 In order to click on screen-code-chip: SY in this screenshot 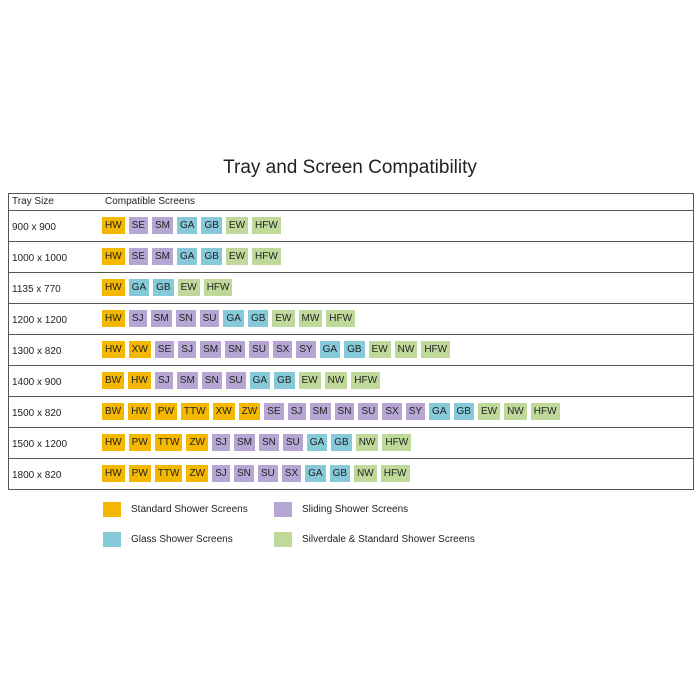, I will do `click(306, 349)`.